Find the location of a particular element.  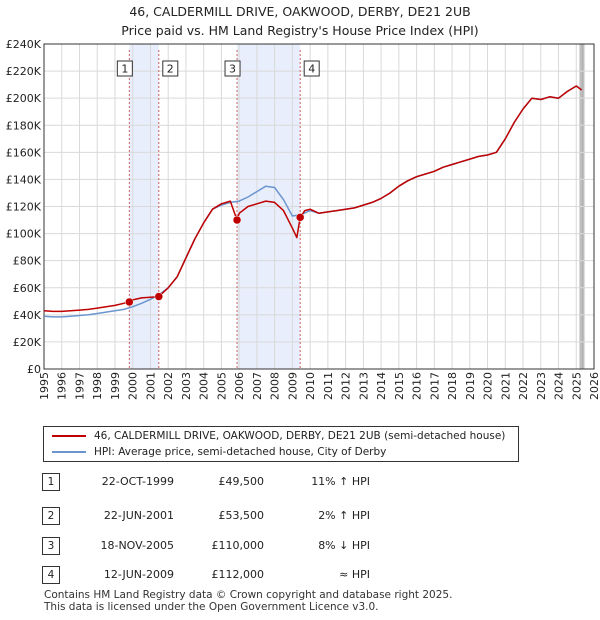

y-tick-label: £100K is located at coordinates (24, 234).